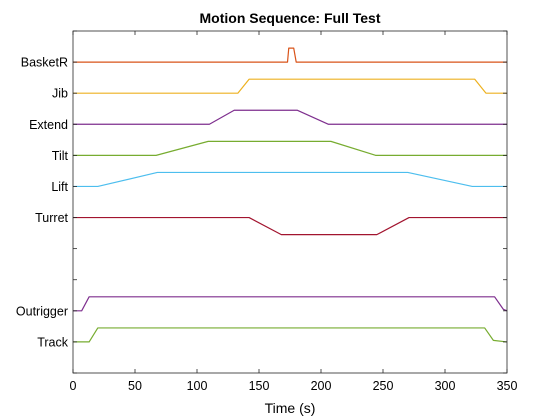 Image resolution: width=560 pixels, height=420 pixels. I want to click on series-line-tilt, so click(290, 148).